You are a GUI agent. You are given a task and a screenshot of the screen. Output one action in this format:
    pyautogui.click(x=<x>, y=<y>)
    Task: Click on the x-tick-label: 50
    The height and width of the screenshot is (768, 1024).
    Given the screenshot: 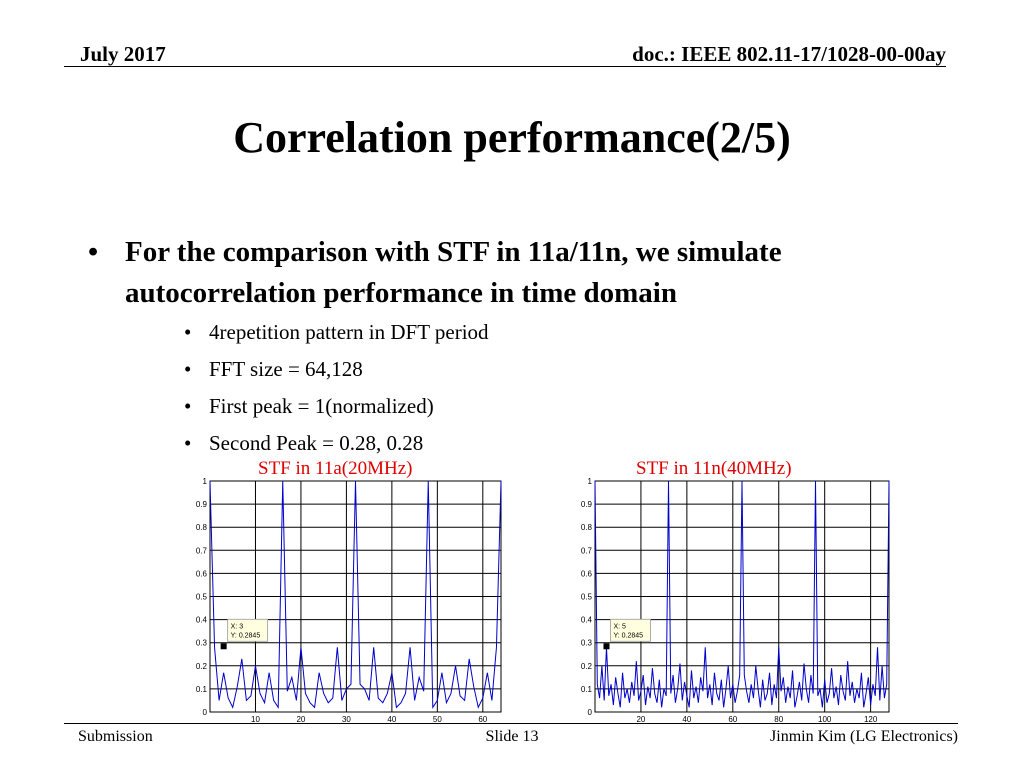 What is the action you would take?
    pyautogui.click(x=437, y=719)
    